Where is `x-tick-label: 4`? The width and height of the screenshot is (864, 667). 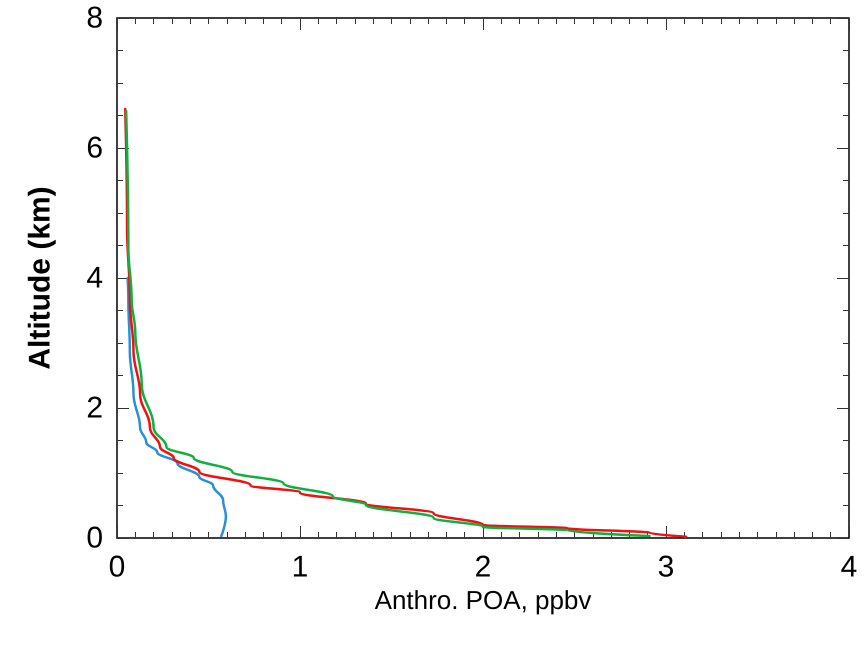
x-tick-label: 4 is located at coordinates (849, 567).